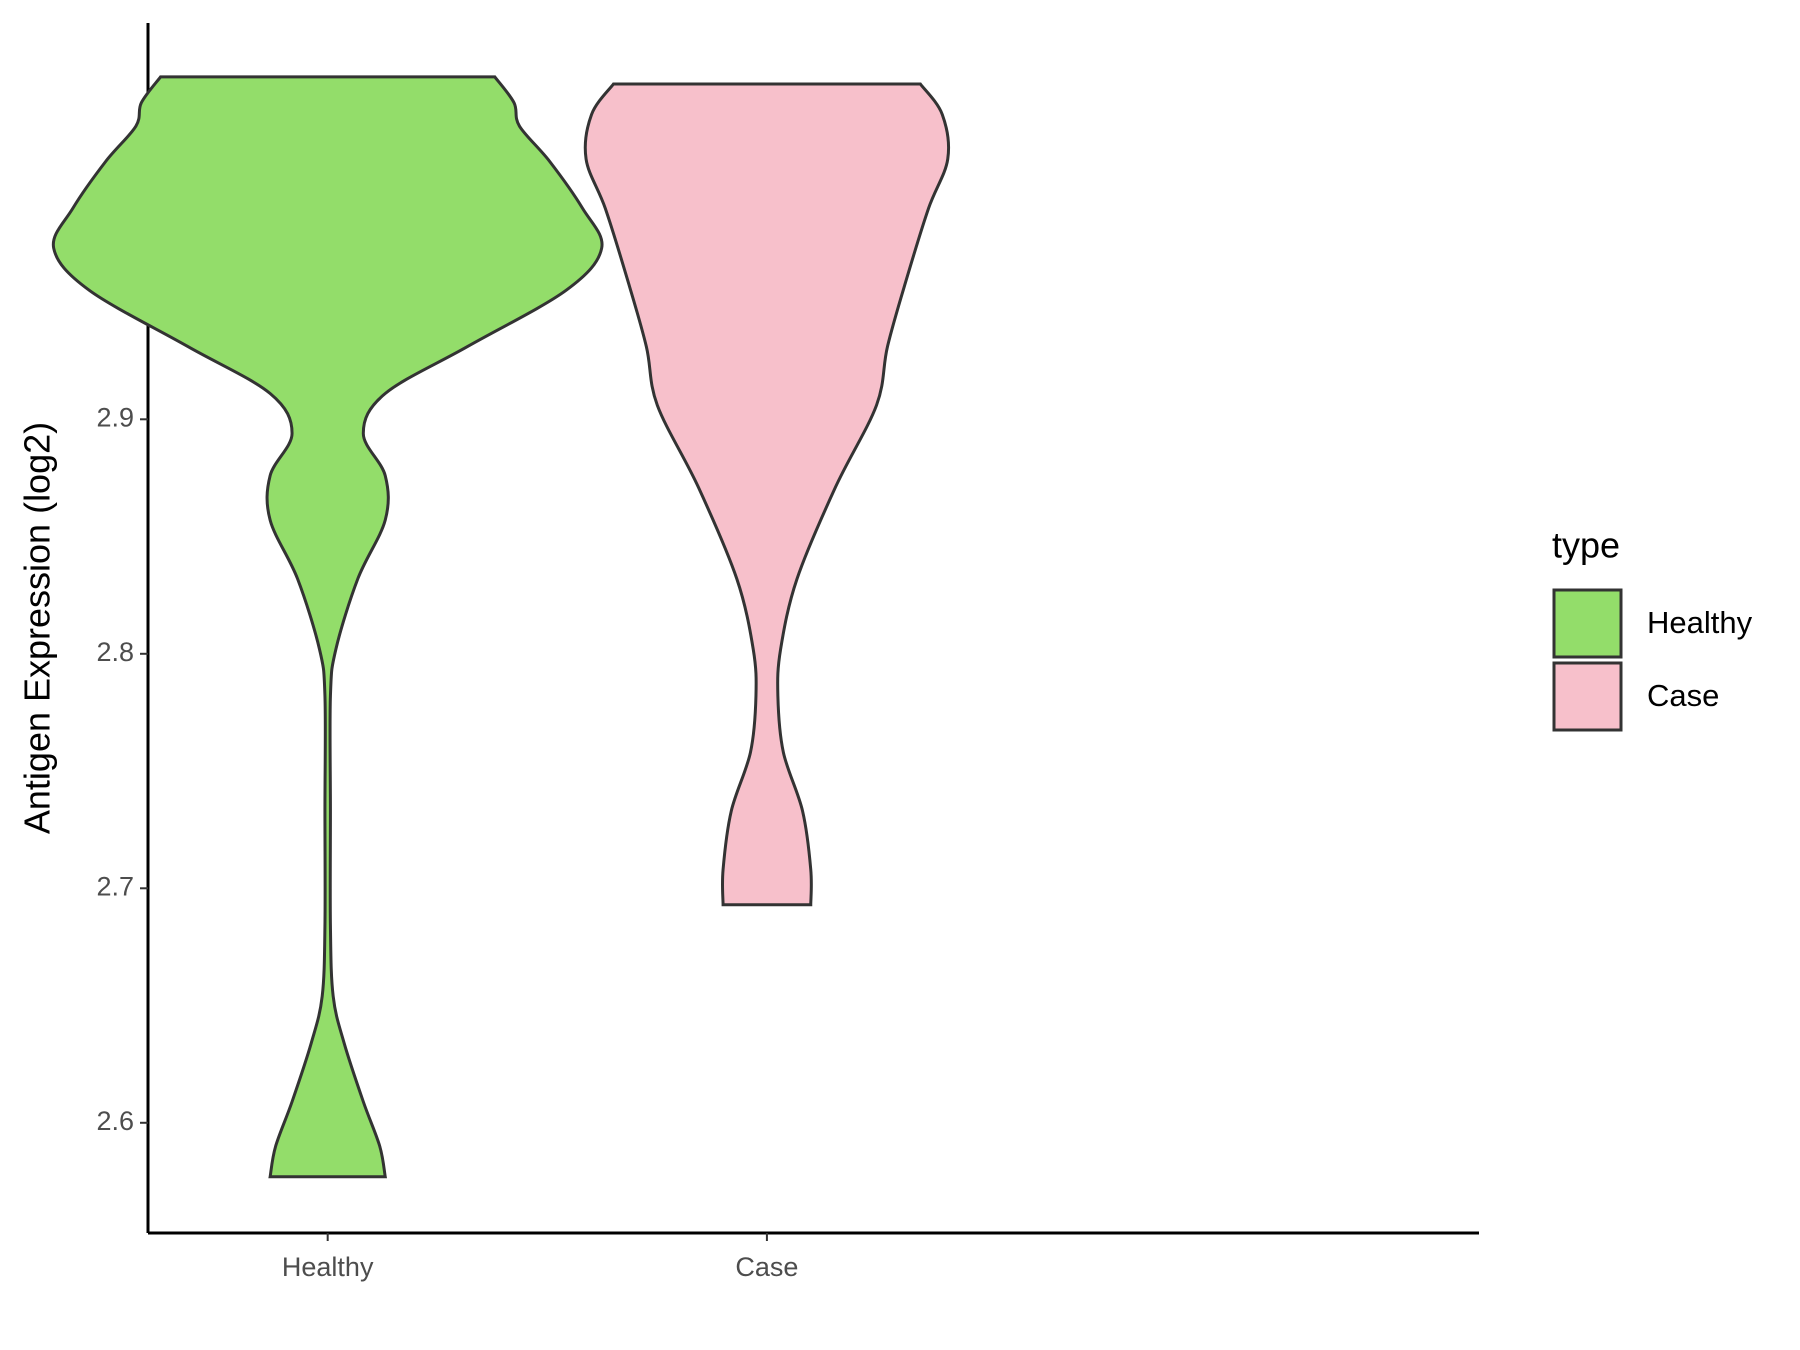 The height and width of the screenshot is (1350, 1800). I want to click on x-tick-label: Case, so click(766, 1267).